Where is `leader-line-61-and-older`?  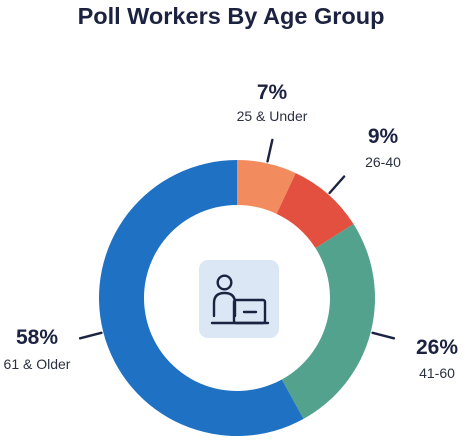 leader-line-61-and-older is located at coordinates (90, 335).